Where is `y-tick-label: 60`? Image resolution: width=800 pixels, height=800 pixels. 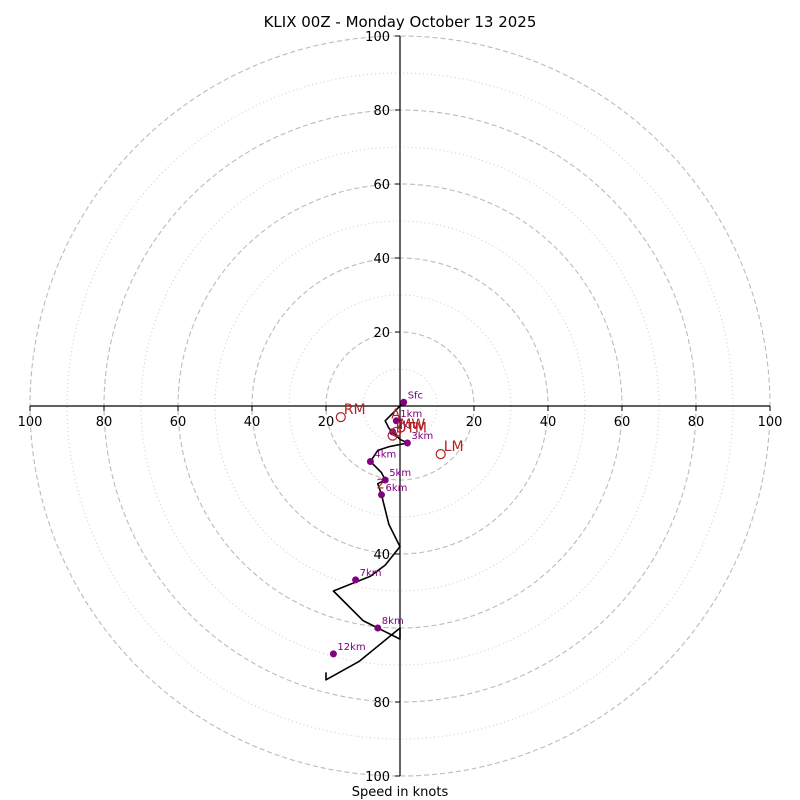
y-tick-label: 60 is located at coordinates (381, 185).